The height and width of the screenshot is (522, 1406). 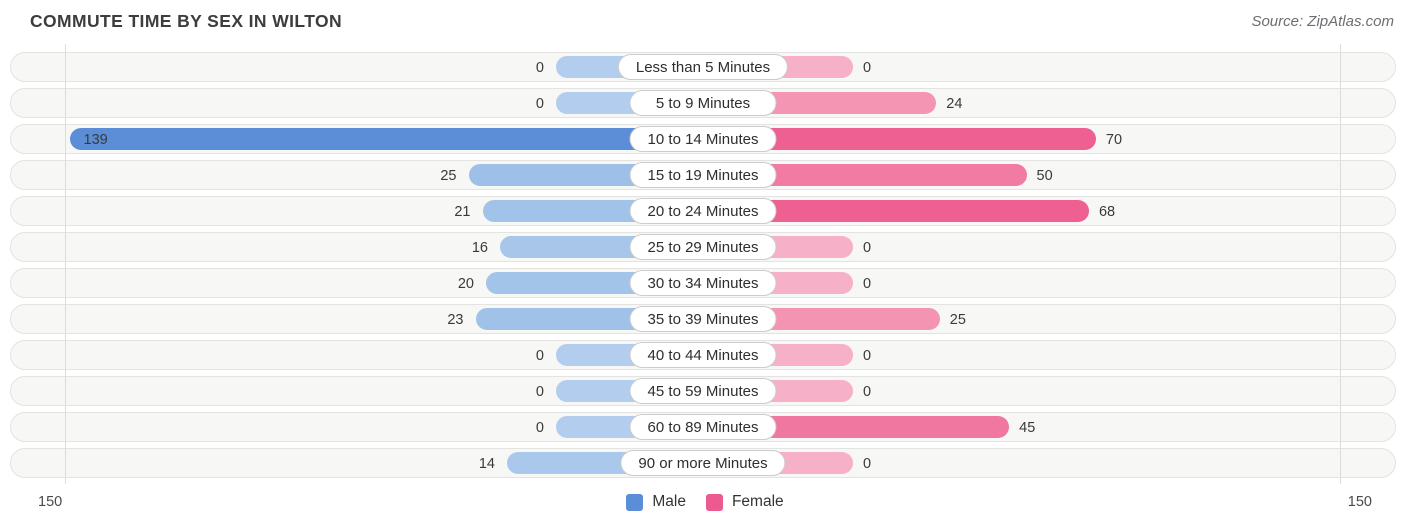 I want to click on category-label: 35 to 39 Minutes, so click(x=703, y=319).